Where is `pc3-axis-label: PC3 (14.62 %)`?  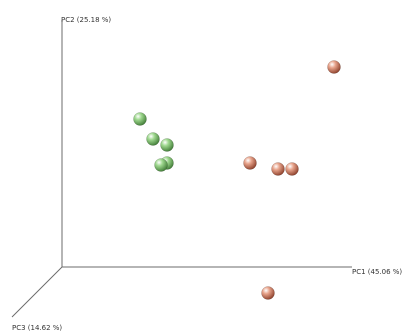 pc3-axis-label: PC3 (14.62 %) is located at coordinates (37, 328).